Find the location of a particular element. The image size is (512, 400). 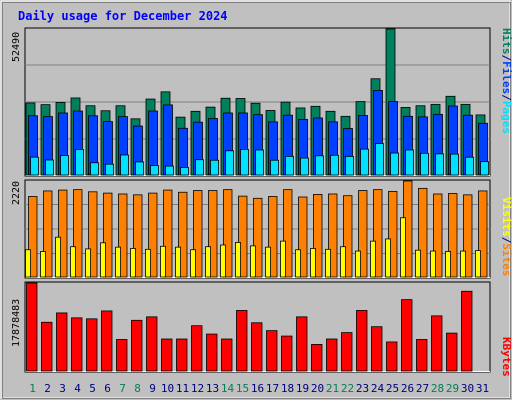

panel3-ymax-label: 17878483 is located at coordinates (16, 323).